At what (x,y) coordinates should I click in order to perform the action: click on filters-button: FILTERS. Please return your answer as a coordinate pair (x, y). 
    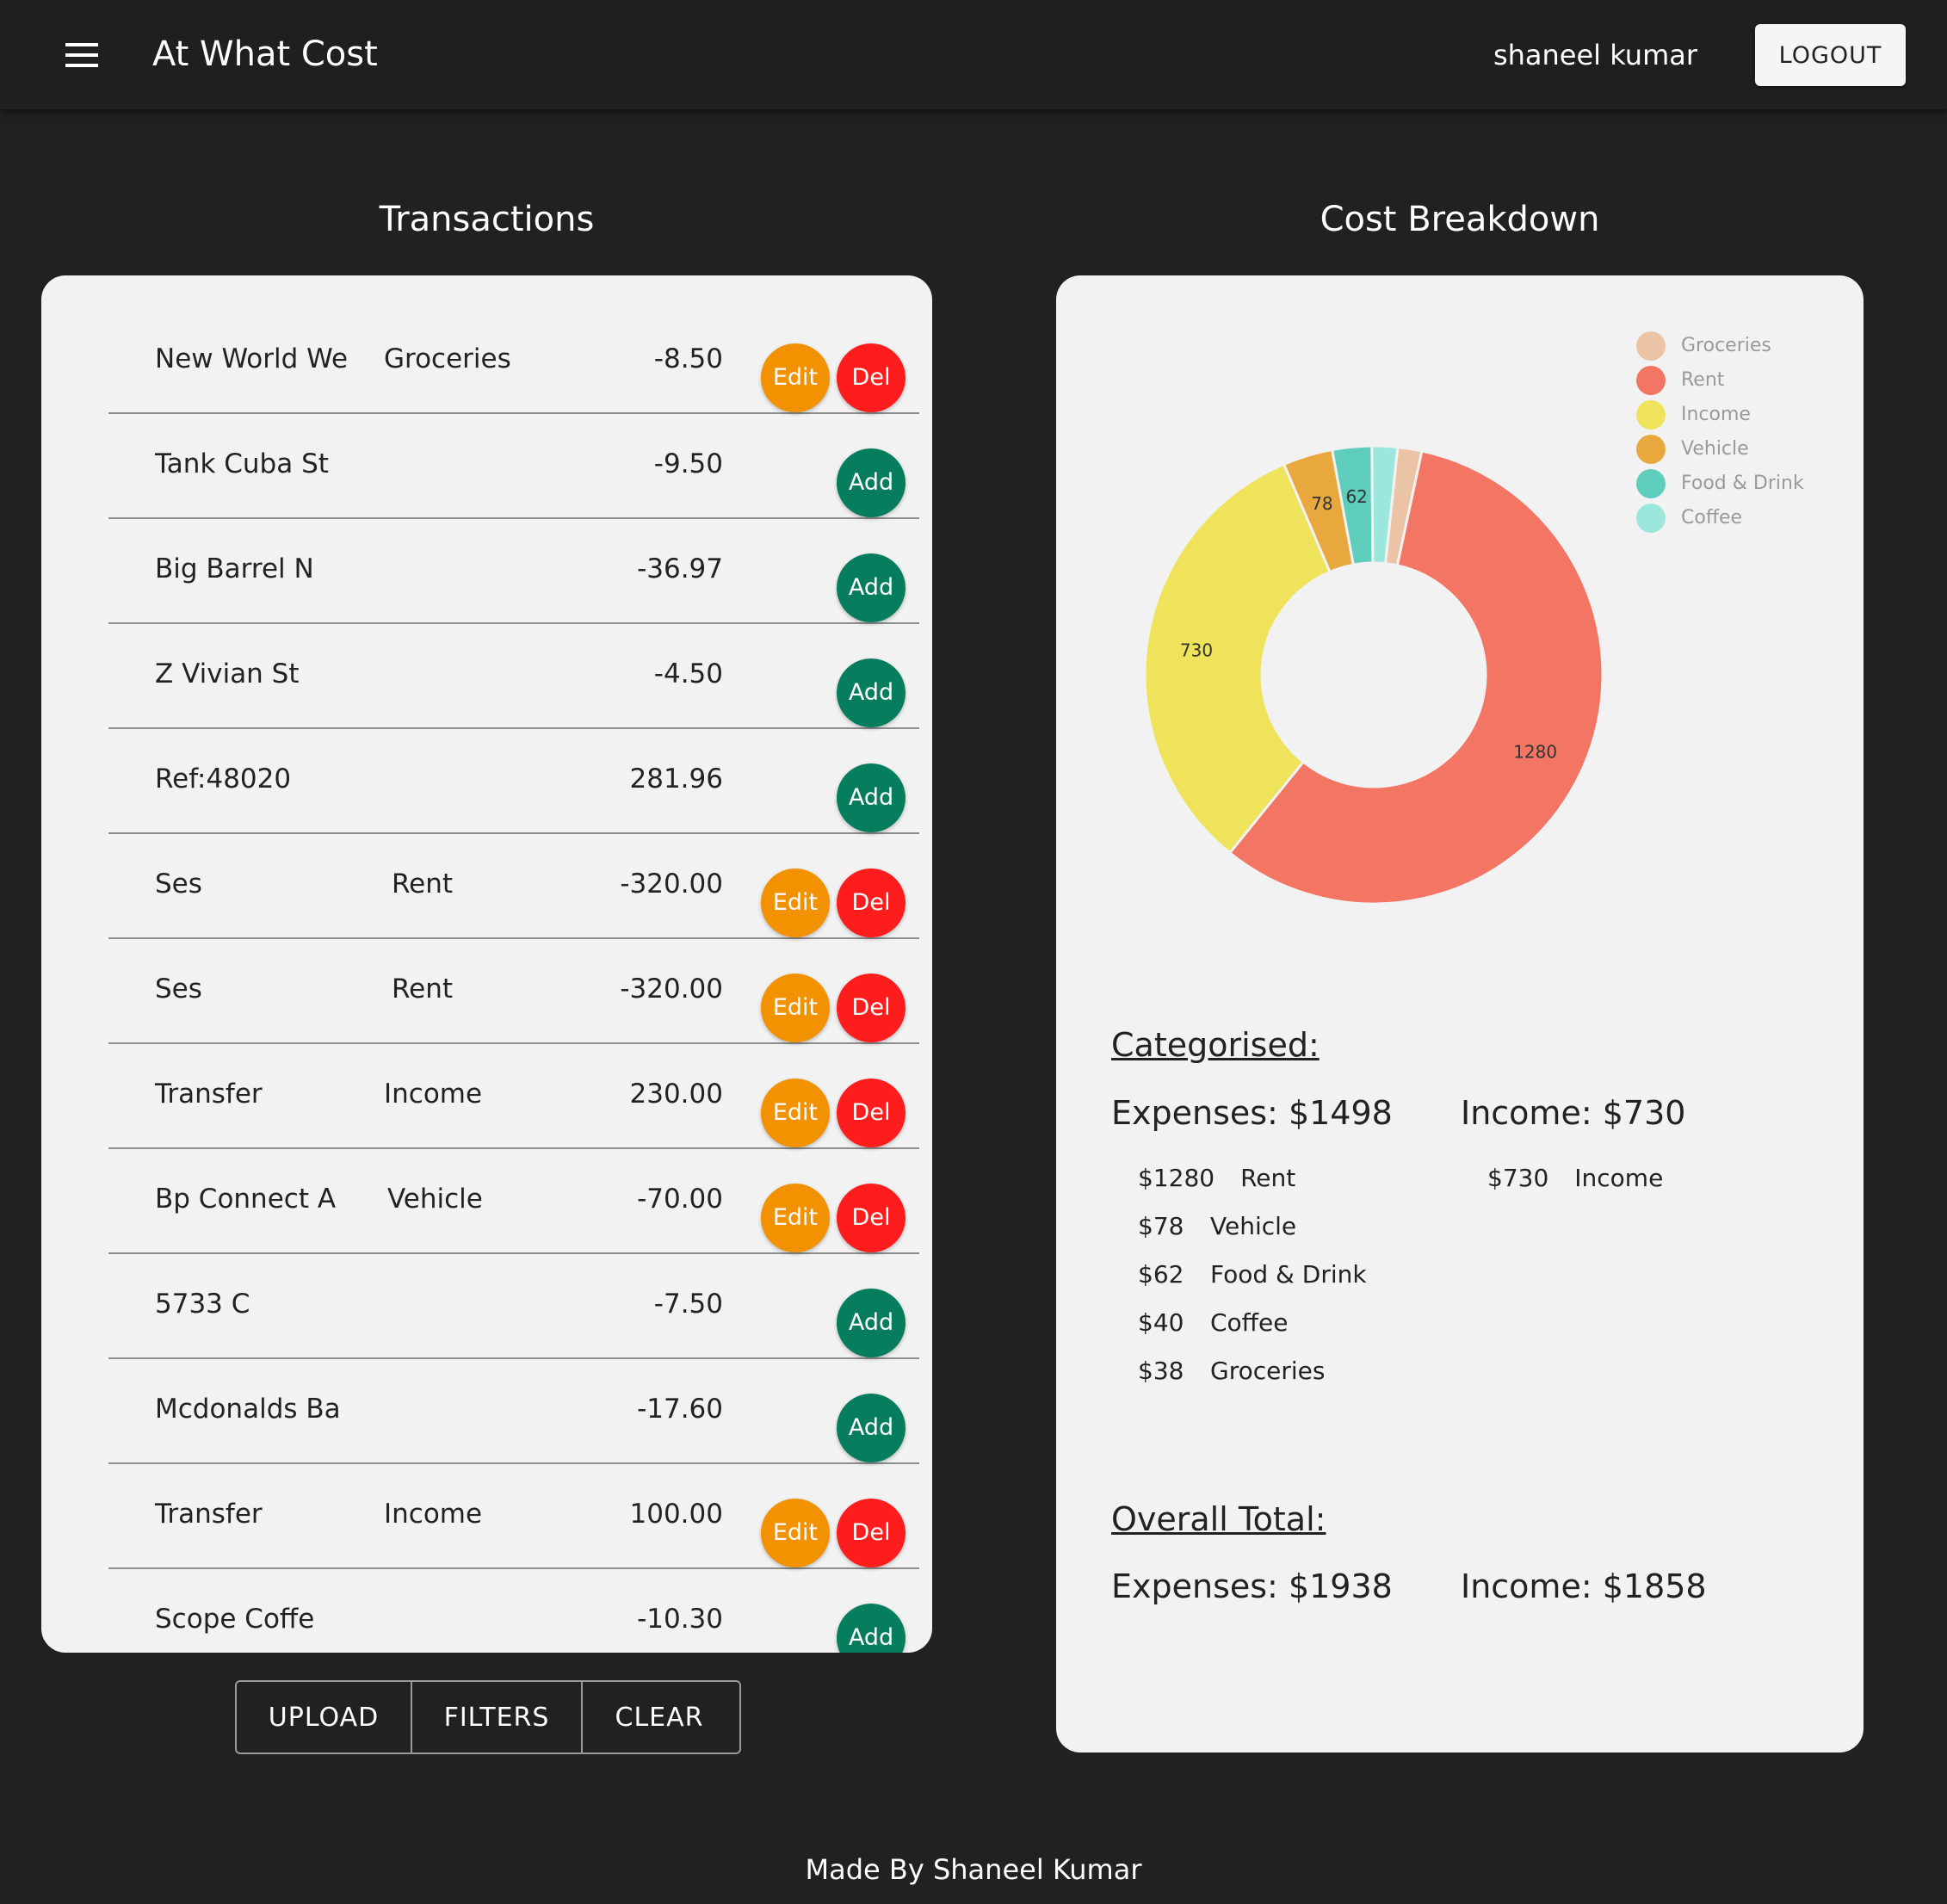
    Looking at the image, I should click on (496, 1718).